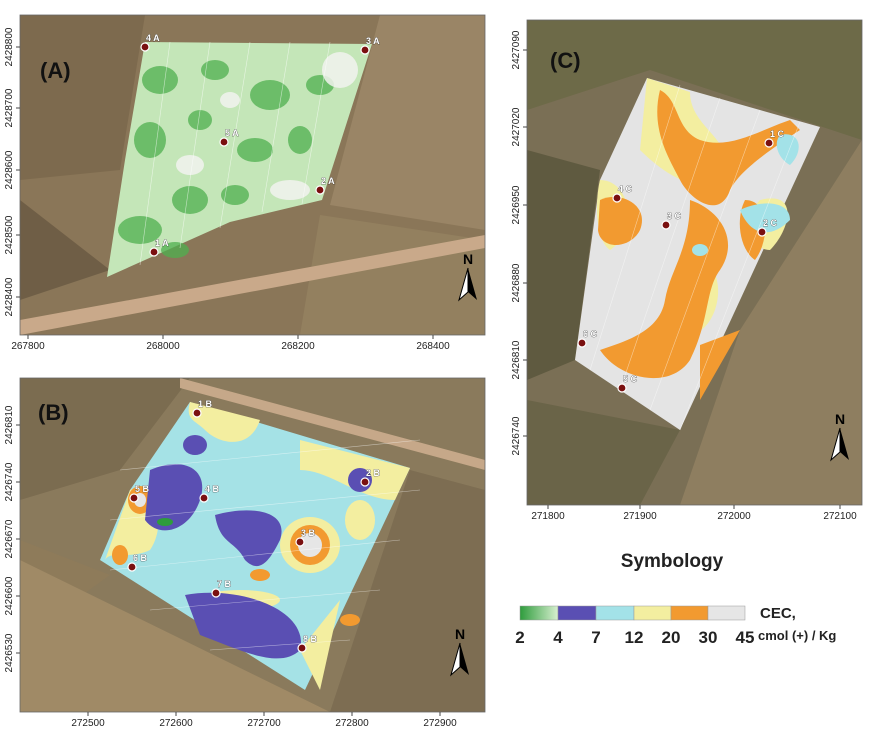  Describe the element at coordinates (516, 282) in the screenshot. I see `y-tick-label: 2426880` at that location.